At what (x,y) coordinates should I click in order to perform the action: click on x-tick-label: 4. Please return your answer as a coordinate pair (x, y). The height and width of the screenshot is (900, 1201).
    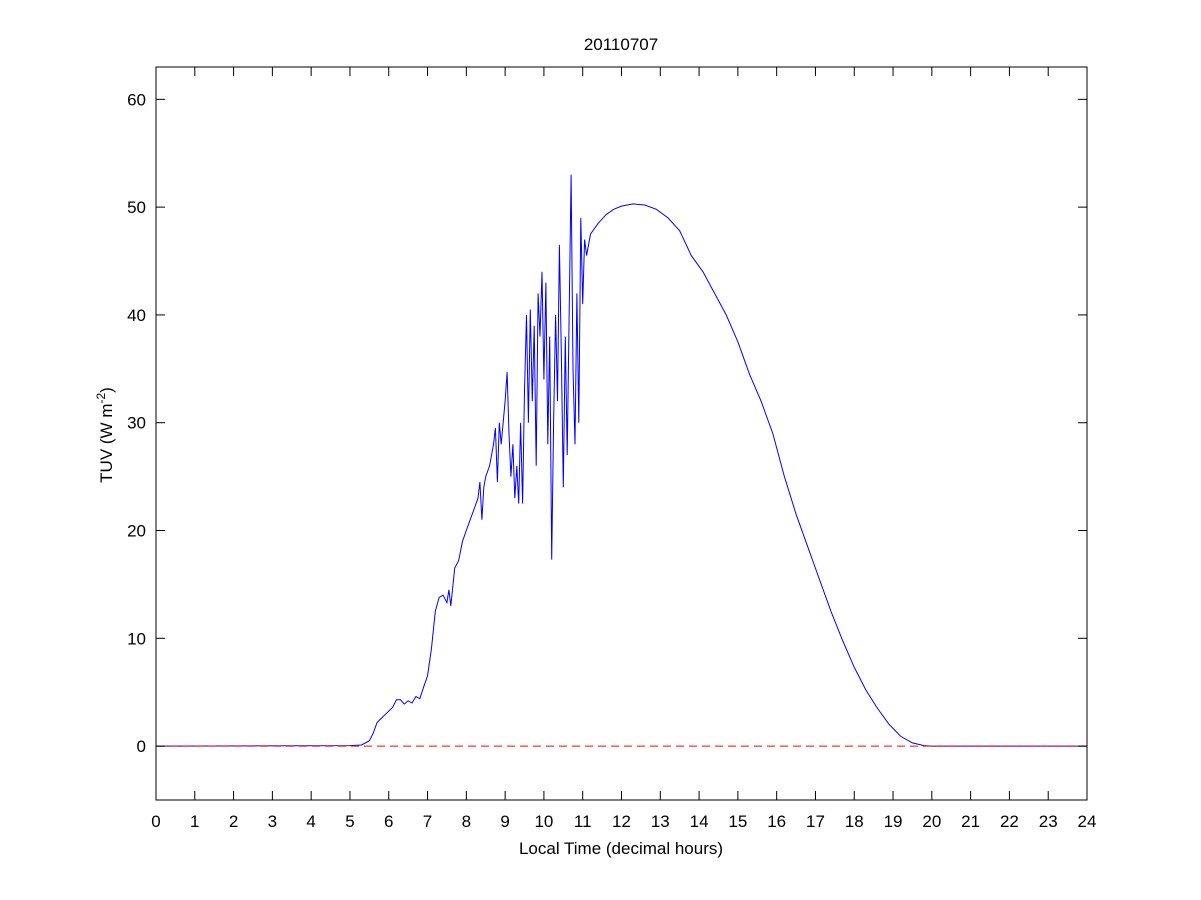
    Looking at the image, I should click on (310, 821).